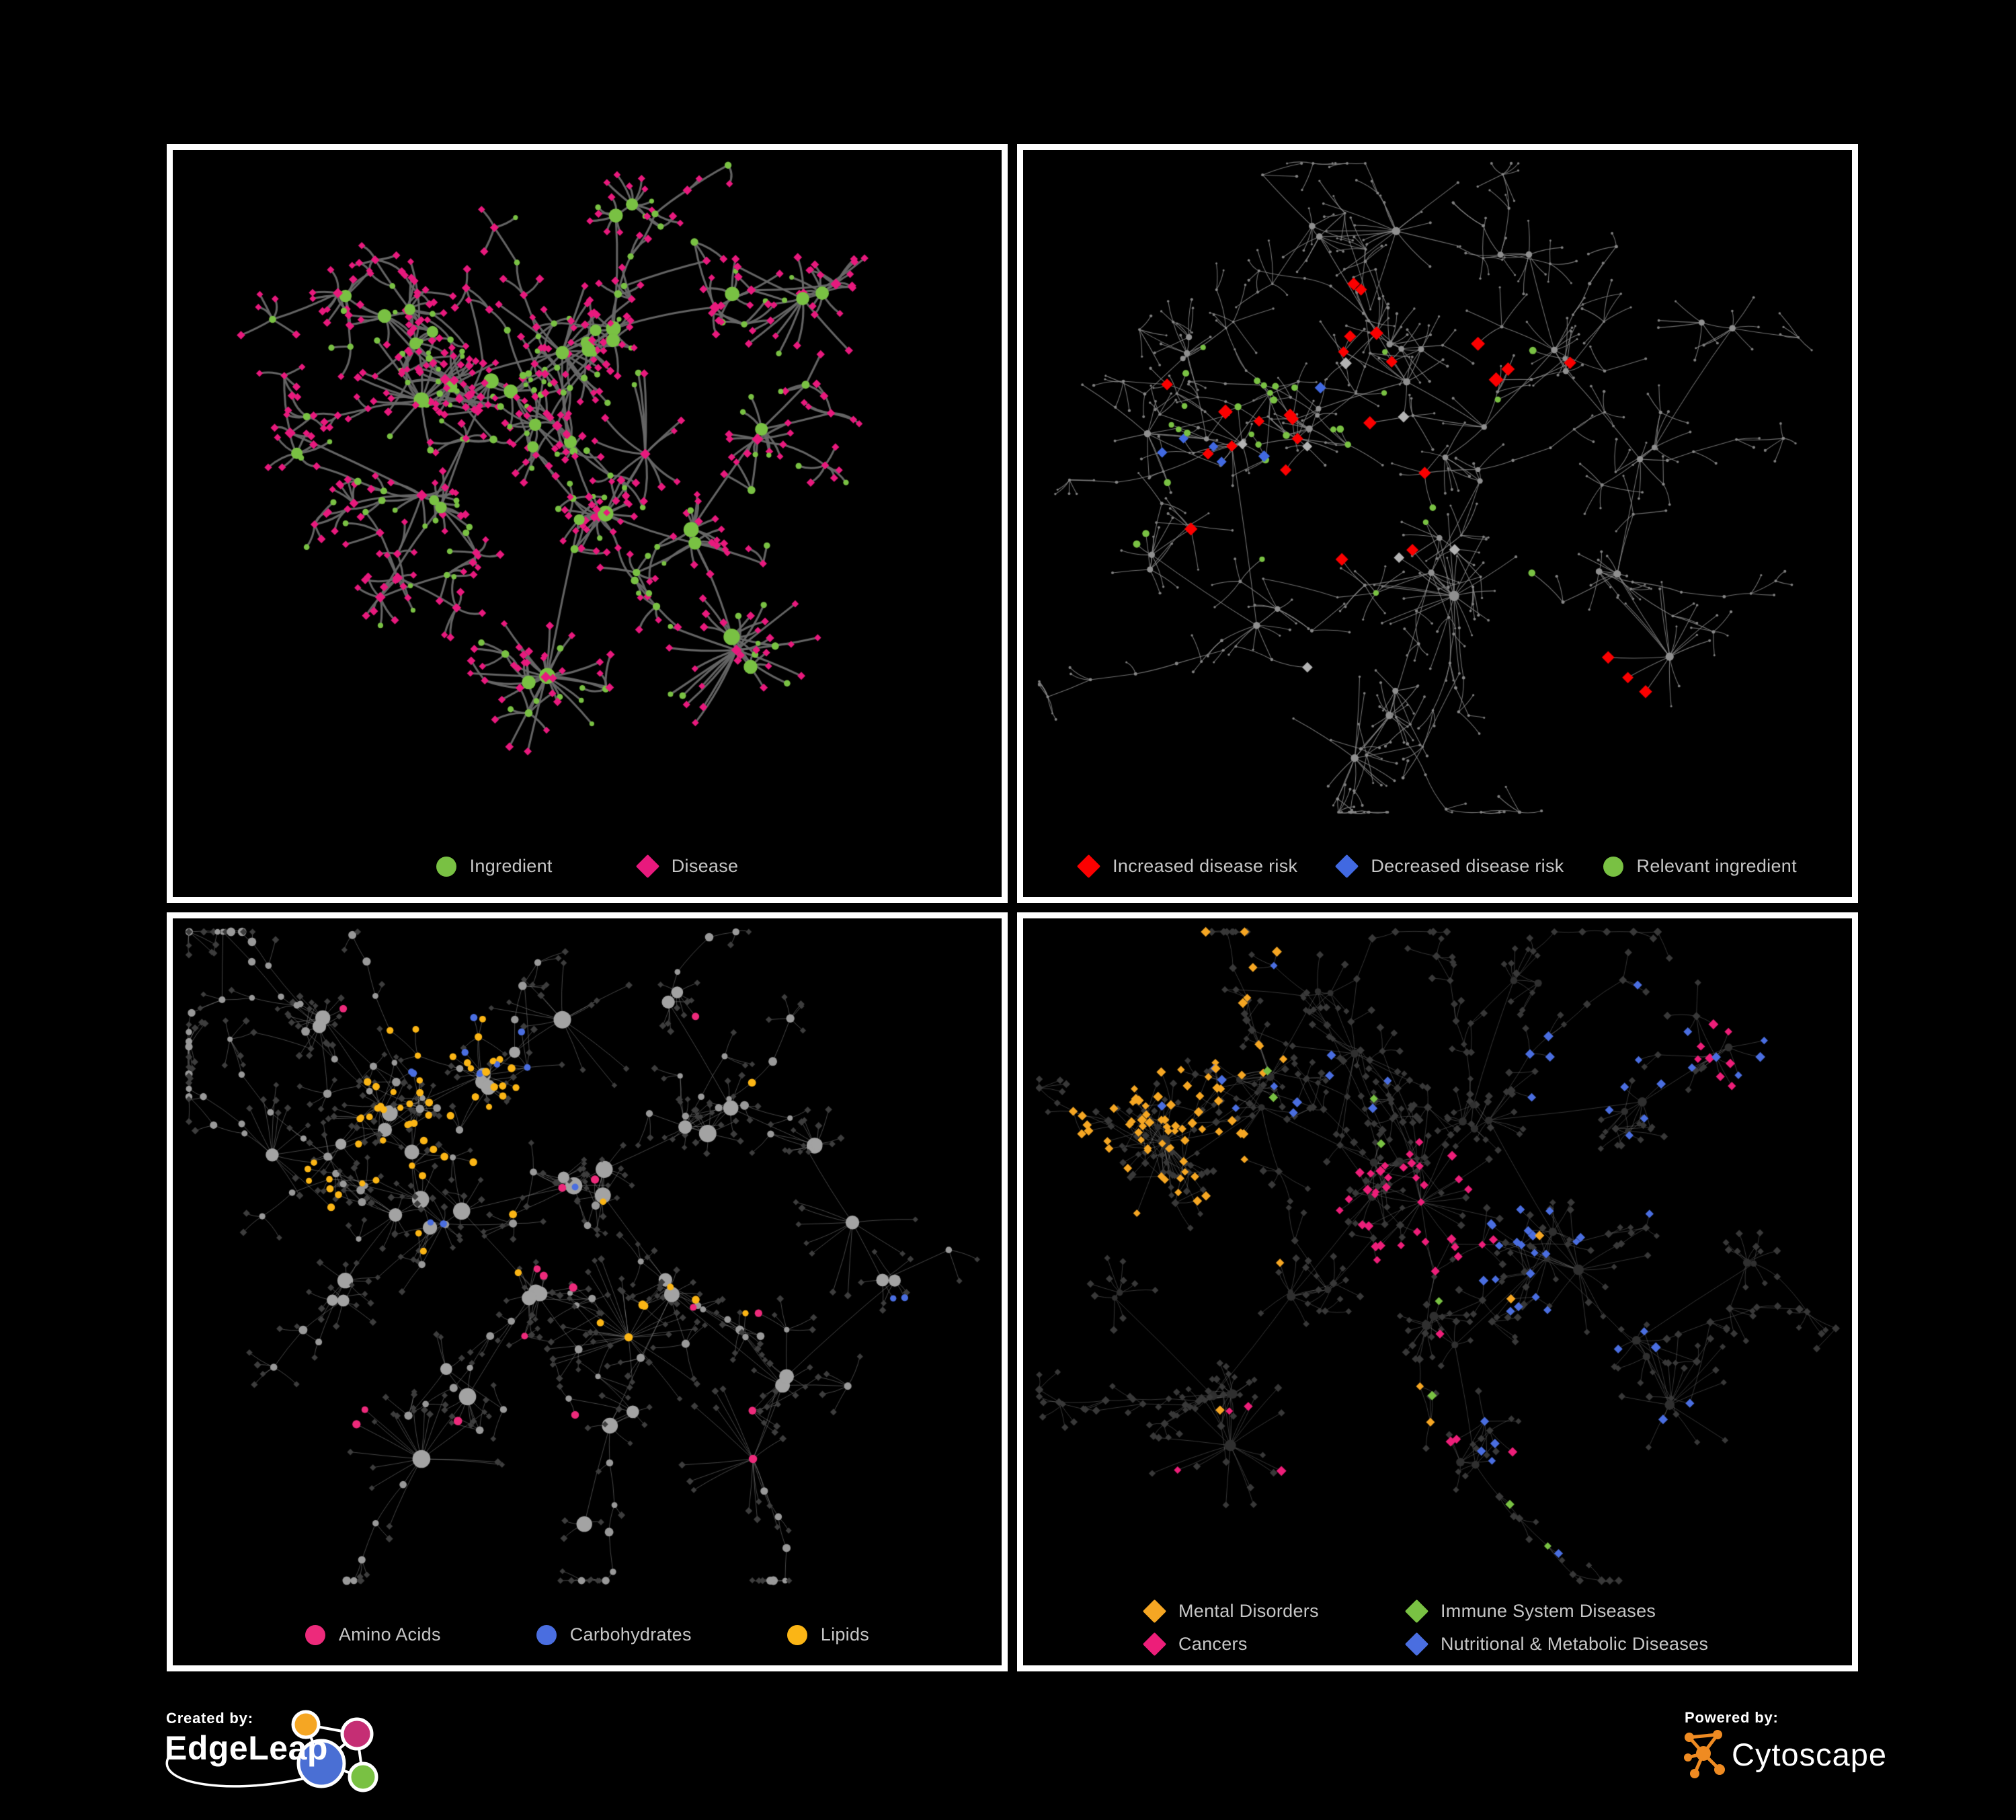 This screenshot has height=1820, width=2016. I want to click on legend-item-lipids: Lipids, so click(828, 1634).